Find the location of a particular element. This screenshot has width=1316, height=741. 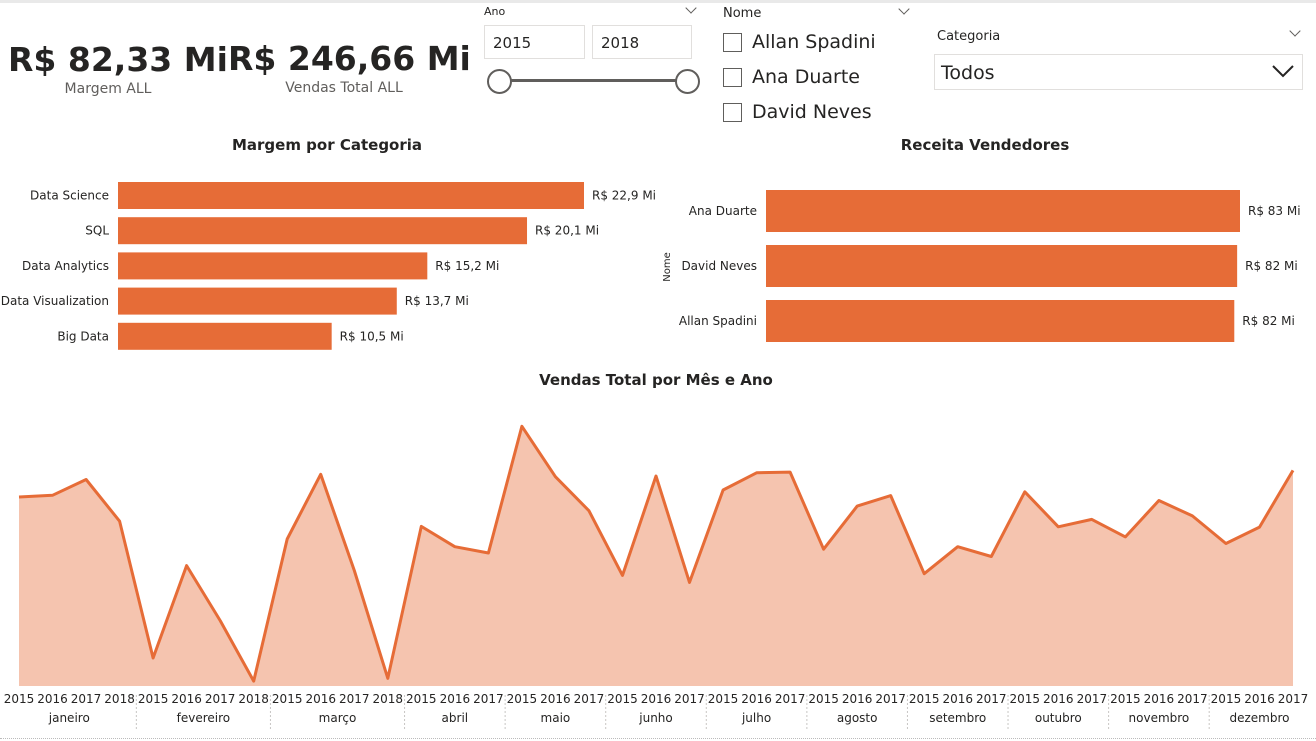

data-label: R$ 13,7 Mi is located at coordinates (437, 301).